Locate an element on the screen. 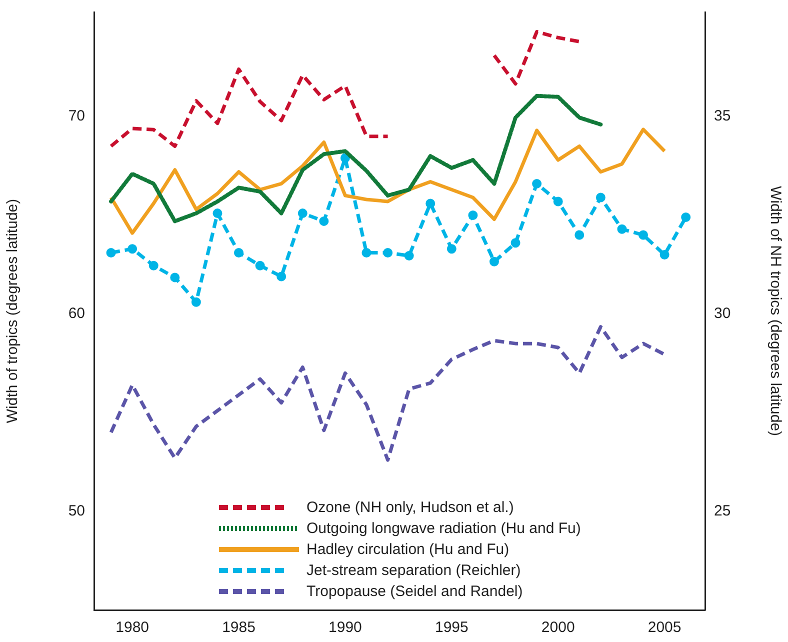 The height and width of the screenshot is (642, 788). line-series is located at coordinates (356, 159).